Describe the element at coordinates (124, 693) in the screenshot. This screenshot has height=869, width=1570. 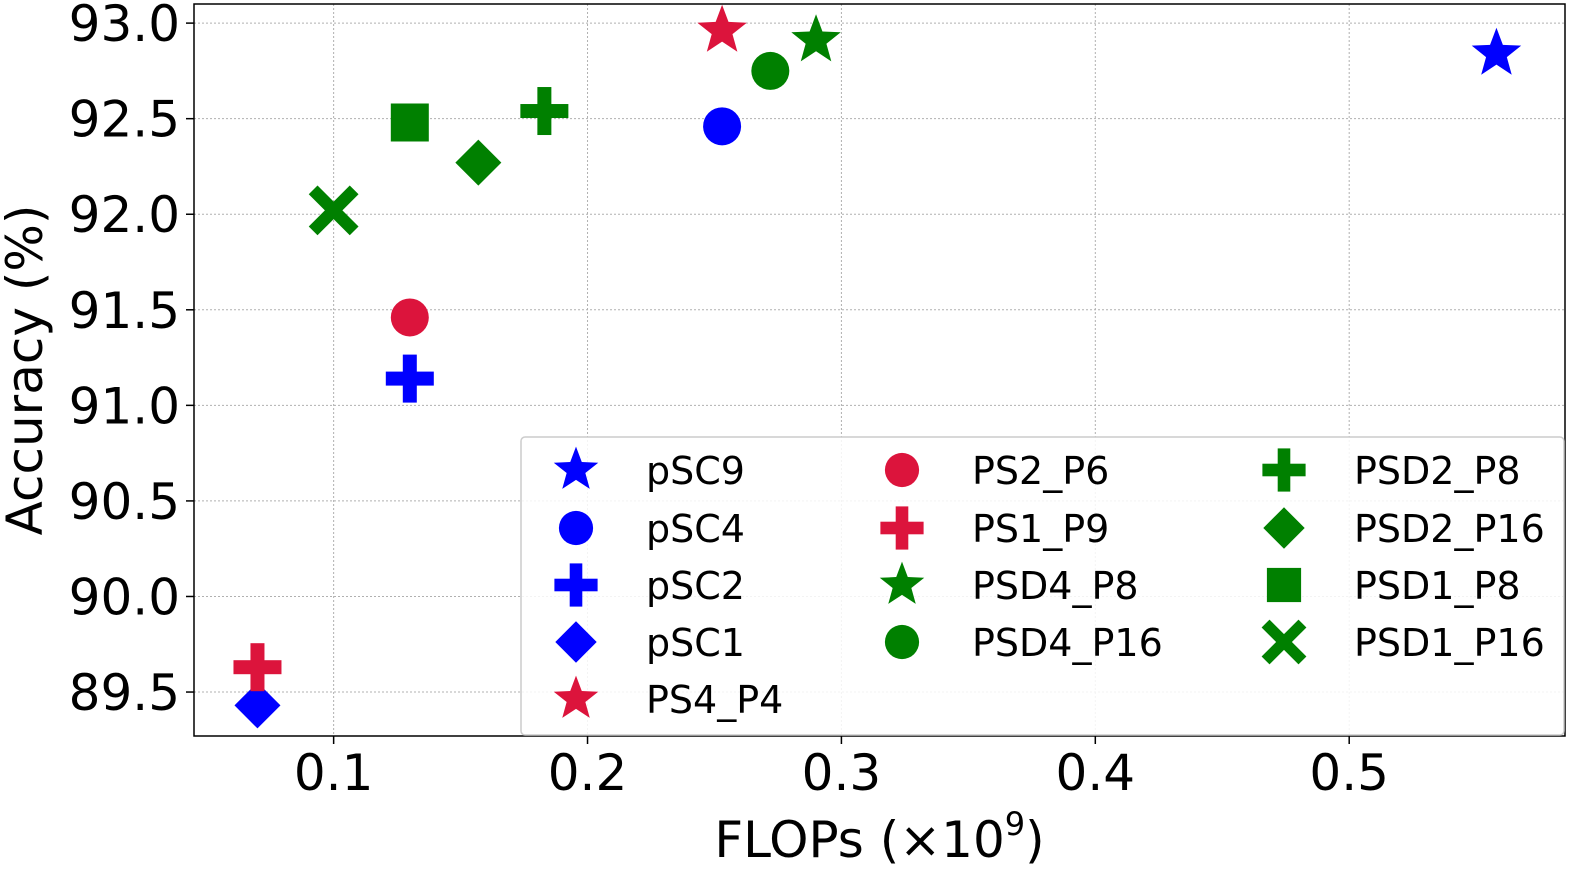
I see `y-tick-label: 89.5` at that location.